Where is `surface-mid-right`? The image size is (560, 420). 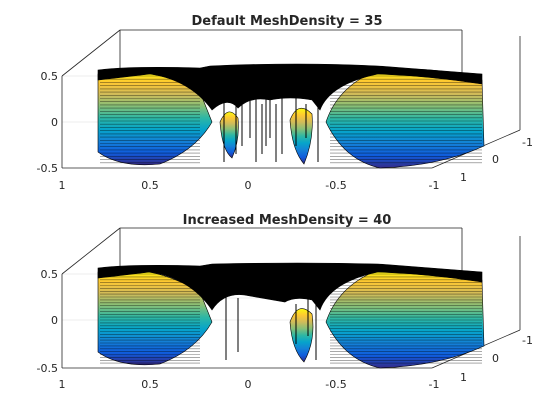
surface-mid-right is located at coordinates (301, 136).